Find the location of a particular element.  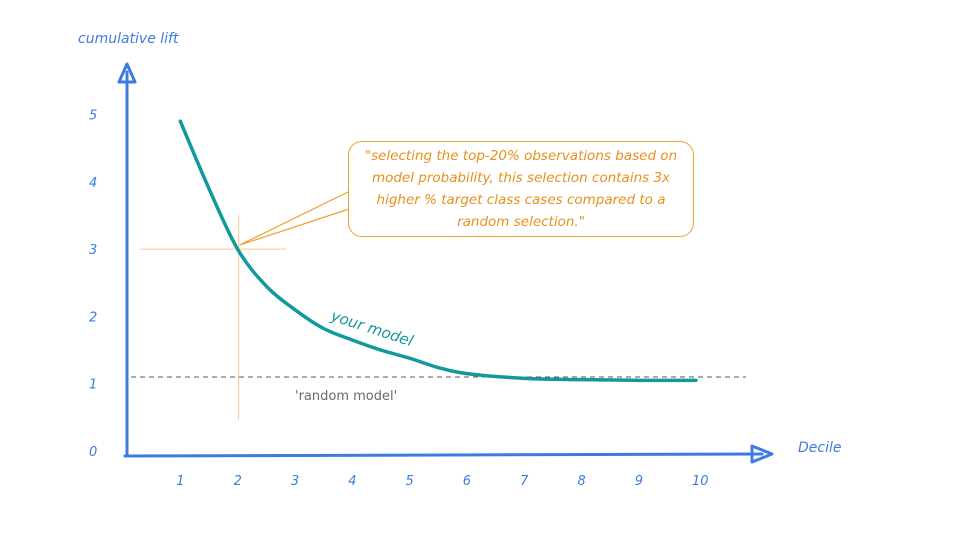

x-tick-label: 6 is located at coordinates (467, 481).